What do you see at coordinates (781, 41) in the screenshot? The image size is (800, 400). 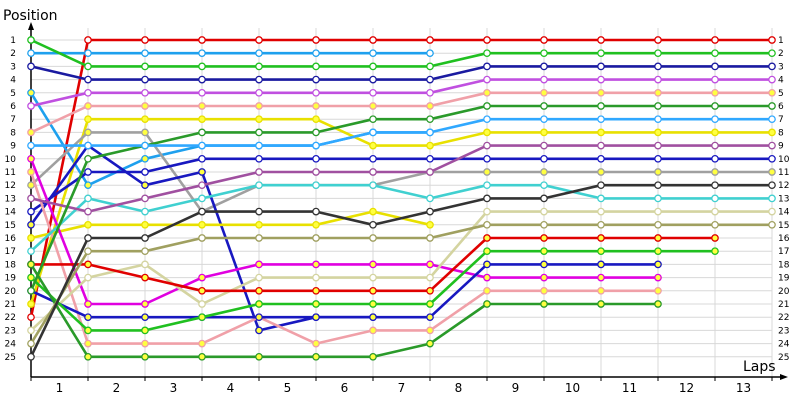 I see `right-tick-label: 1` at bounding box center [781, 41].